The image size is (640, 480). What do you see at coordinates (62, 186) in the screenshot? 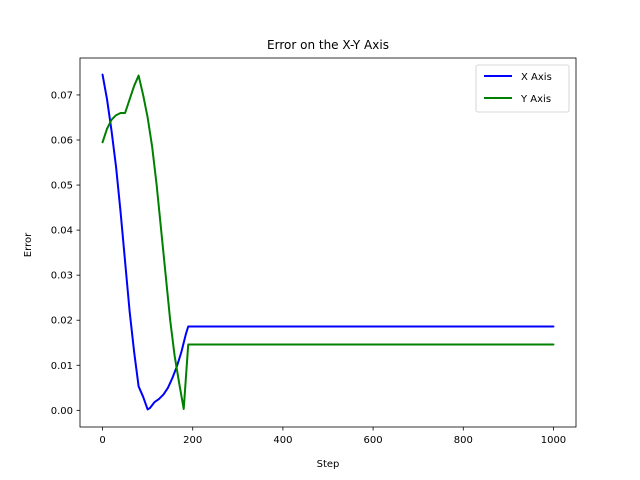
I see `y-tick-label: 0.05` at bounding box center [62, 186].